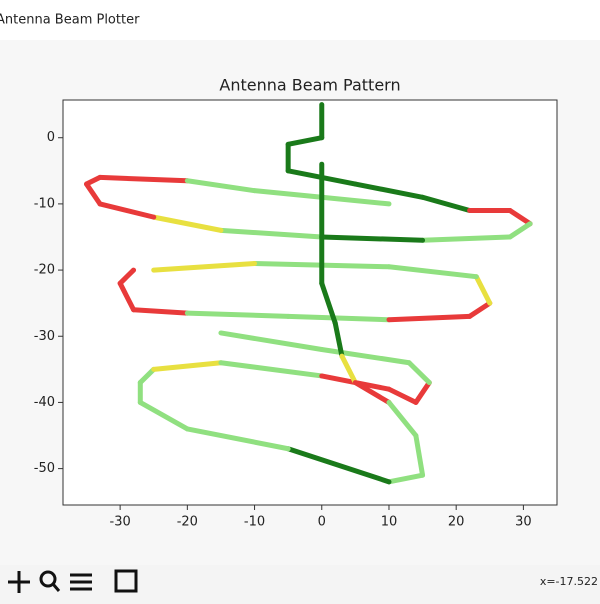 The height and width of the screenshot is (604, 600). What do you see at coordinates (19, 582) in the screenshot?
I see `pan-button` at bounding box center [19, 582].